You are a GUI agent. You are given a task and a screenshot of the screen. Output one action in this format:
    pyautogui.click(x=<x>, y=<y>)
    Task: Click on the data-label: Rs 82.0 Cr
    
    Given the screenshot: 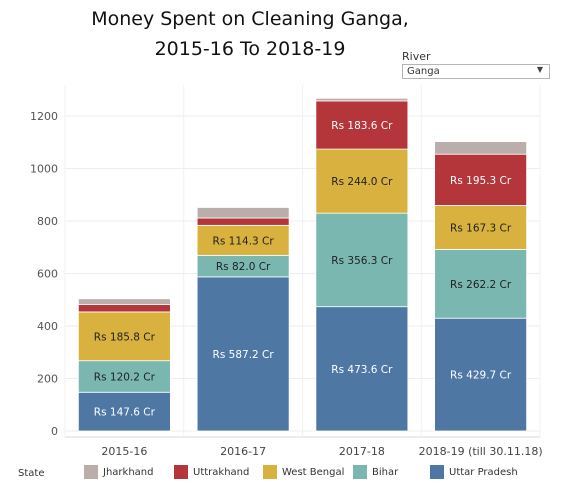 What is the action you would take?
    pyautogui.click(x=243, y=267)
    